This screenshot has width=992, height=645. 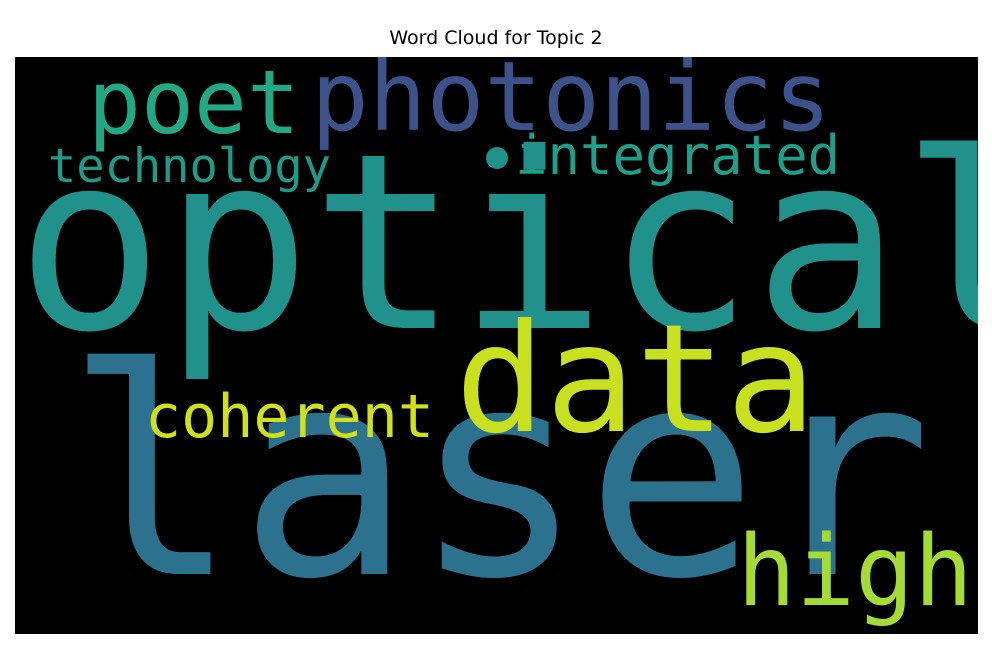 What do you see at coordinates (496, 38) in the screenshot?
I see `chart-title: Word Cloud for Topic 2` at bounding box center [496, 38].